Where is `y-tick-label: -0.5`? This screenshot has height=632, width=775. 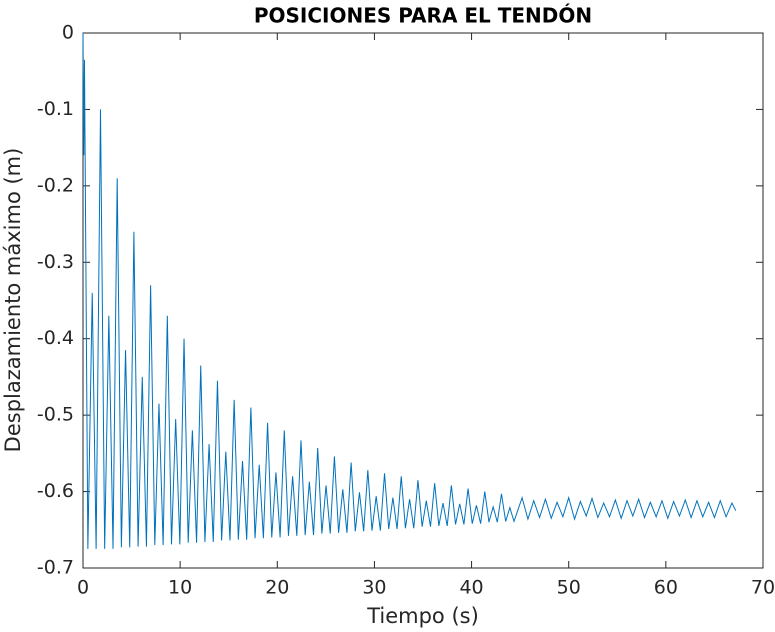
y-tick-label: -0.5 is located at coordinates (55, 415).